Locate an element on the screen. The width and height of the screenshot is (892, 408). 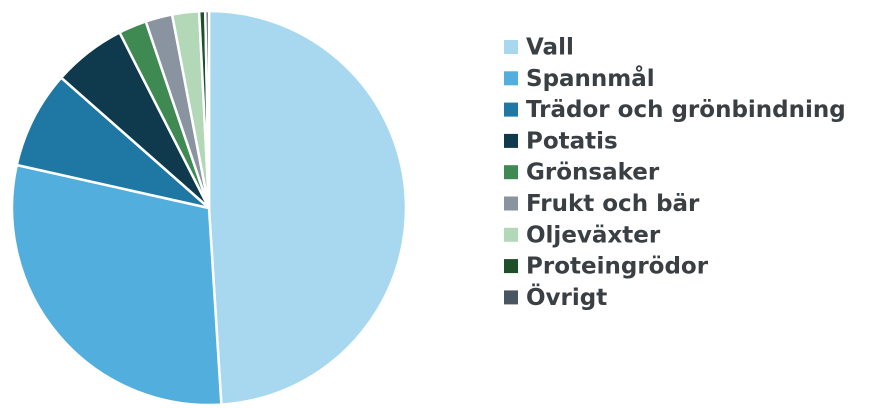
legend-label: Grönsaker is located at coordinates (593, 173).